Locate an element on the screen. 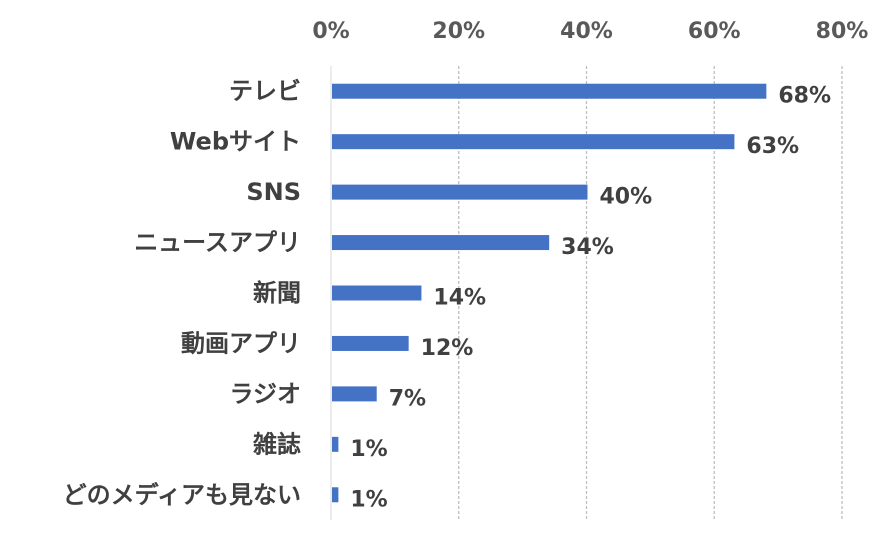 This screenshot has height=545, width=889. category-label: ラジオ is located at coordinates (265, 394).